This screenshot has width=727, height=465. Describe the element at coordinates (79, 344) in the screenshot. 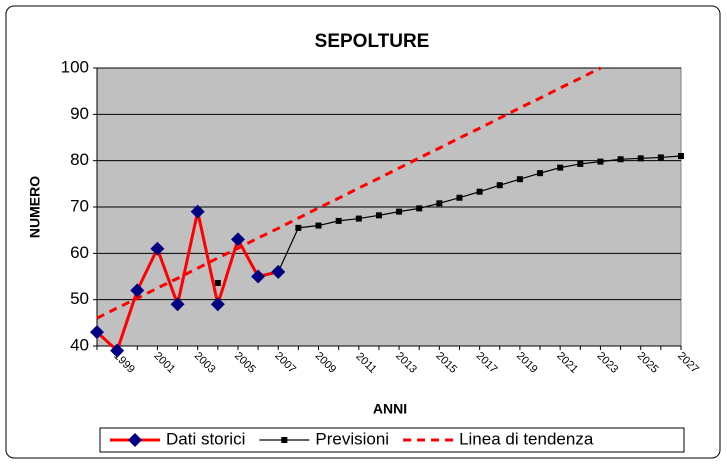

I see `y-tick-label: 40` at that location.